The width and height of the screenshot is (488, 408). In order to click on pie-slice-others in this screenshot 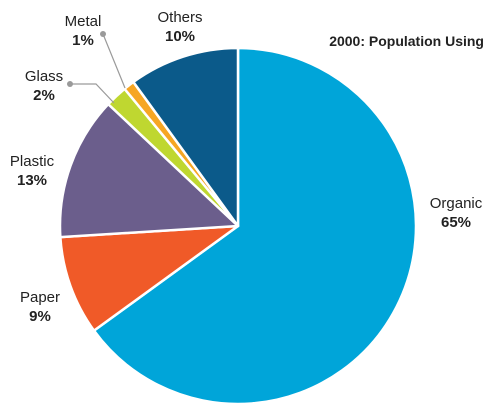, I will do `click(186, 137)`.